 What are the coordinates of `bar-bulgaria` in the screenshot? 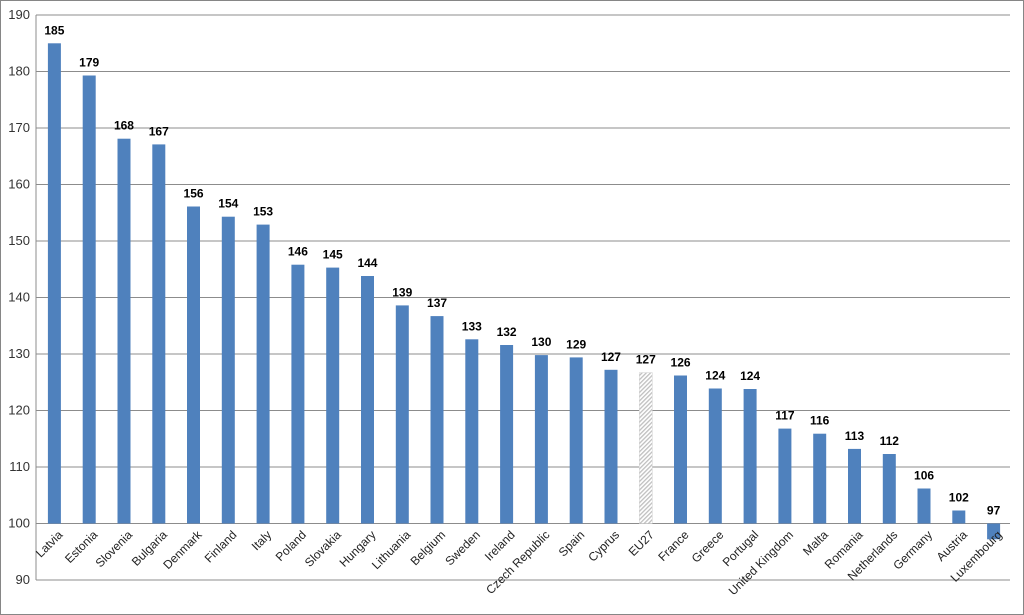 It's located at (159, 334).